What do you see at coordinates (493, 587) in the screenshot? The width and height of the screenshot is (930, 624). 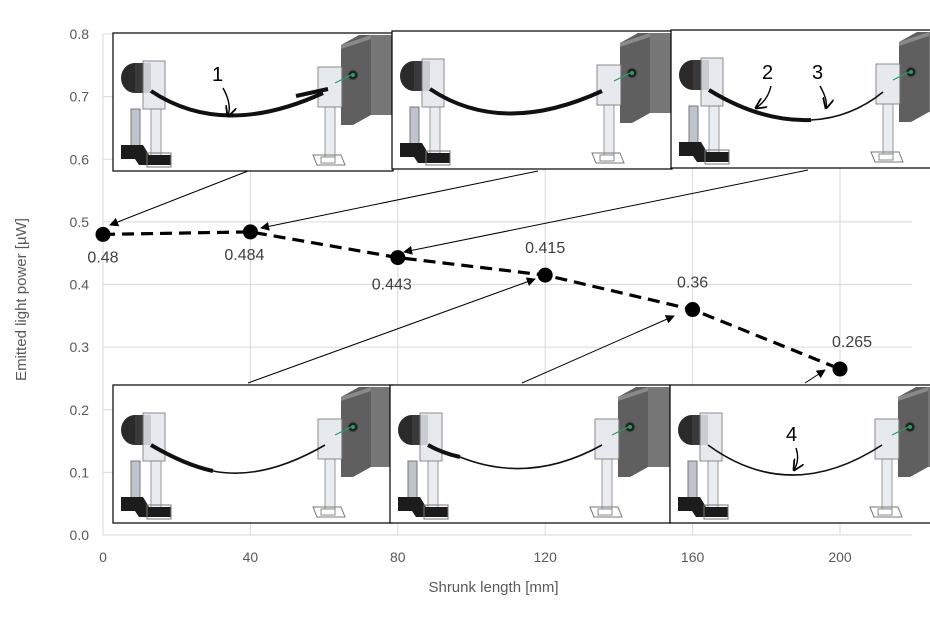 I see `x-axis-title: Shrunk length [mm]` at bounding box center [493, 587].